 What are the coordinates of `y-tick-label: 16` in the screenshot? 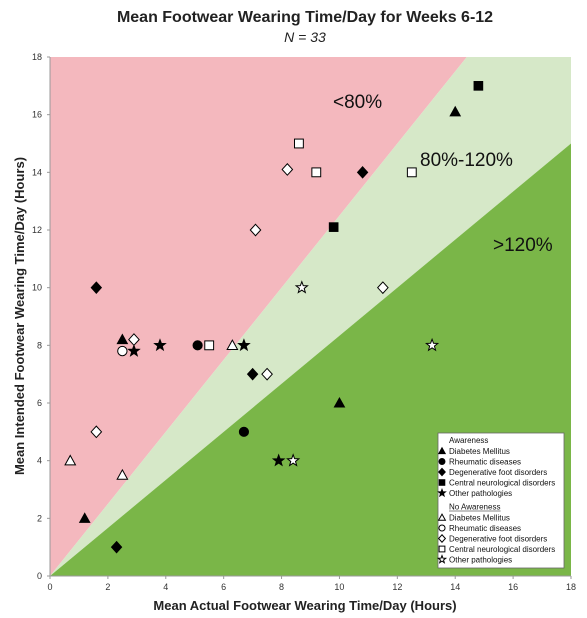 It's located at (37, 115).